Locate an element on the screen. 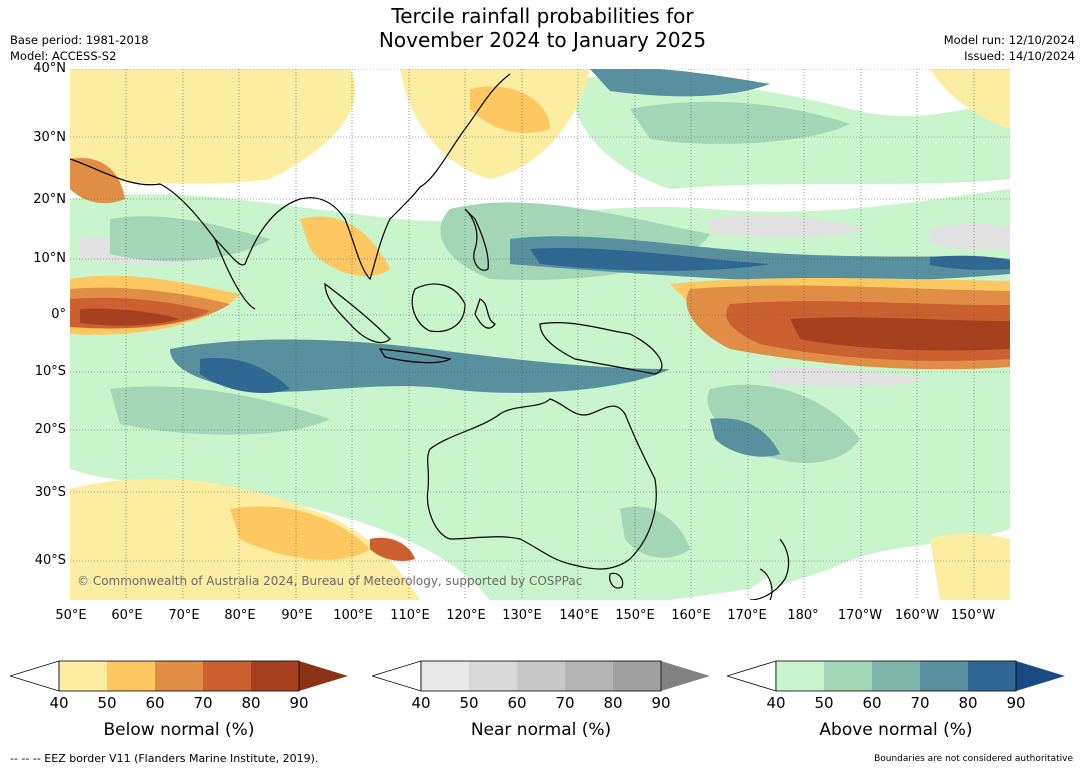  above-tick: 70 is located at coordinates (920, 703).